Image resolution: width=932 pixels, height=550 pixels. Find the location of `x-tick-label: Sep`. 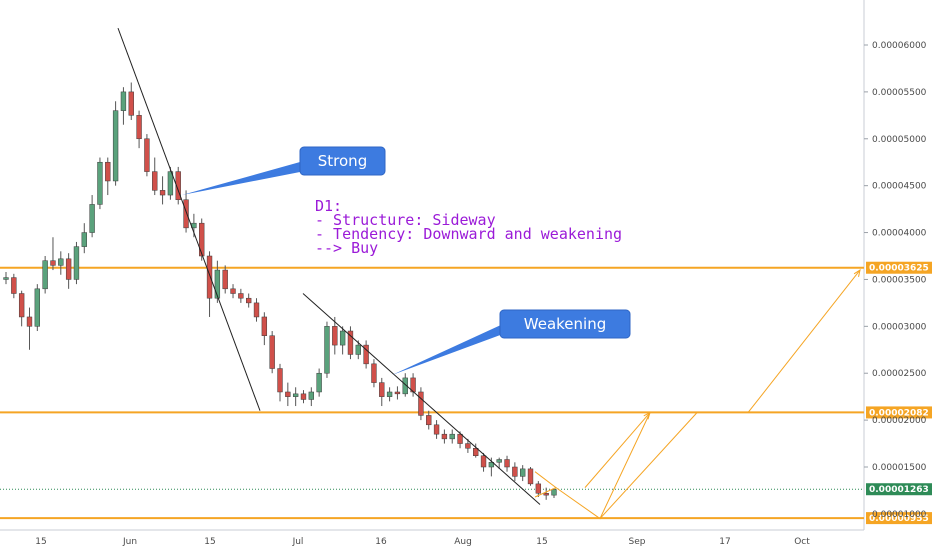

x-tick-label: Sep is located at coordinates (637, 542).